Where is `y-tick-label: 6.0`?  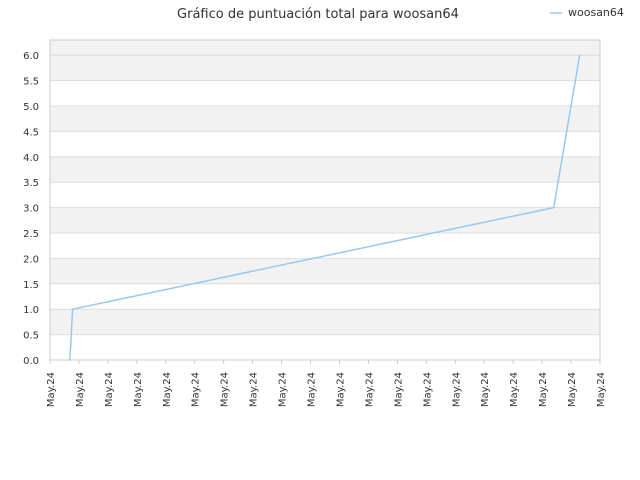 y-tick-label: 6.0 is located at coordinates (31, 56).